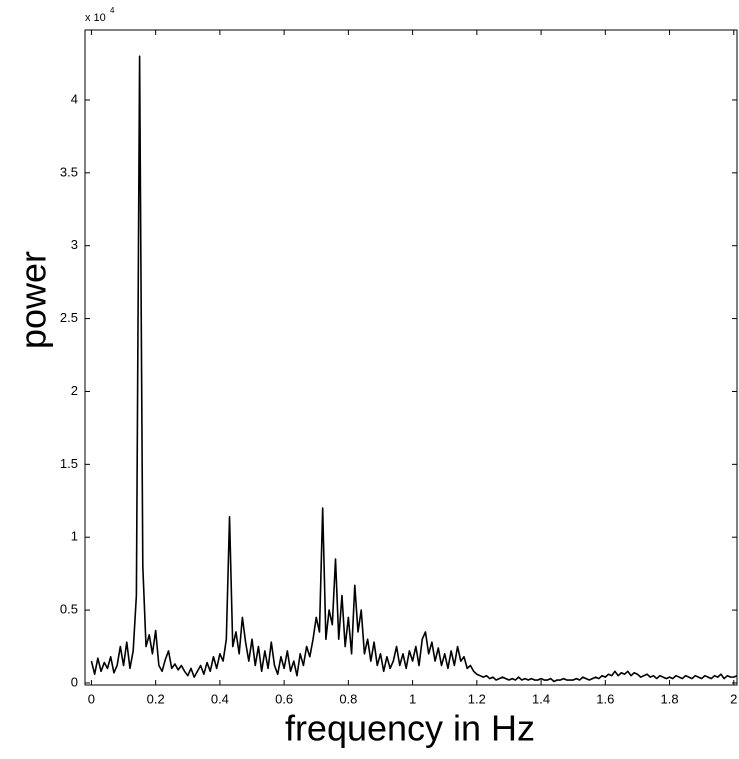  What do you see at coordinates (69, 171) in the screenshot?
I see `y-tick-label: 3.5` at bounding box center [69, 171].